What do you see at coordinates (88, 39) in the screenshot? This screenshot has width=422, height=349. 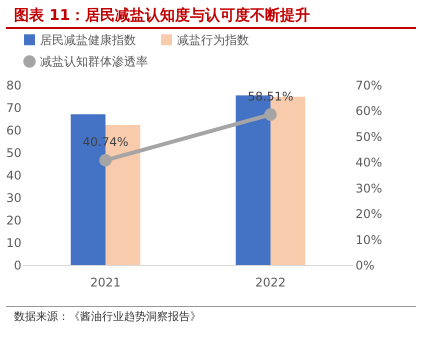 I see `legend-label: 居民减盐健康指数` at bounding box center [88, 39].